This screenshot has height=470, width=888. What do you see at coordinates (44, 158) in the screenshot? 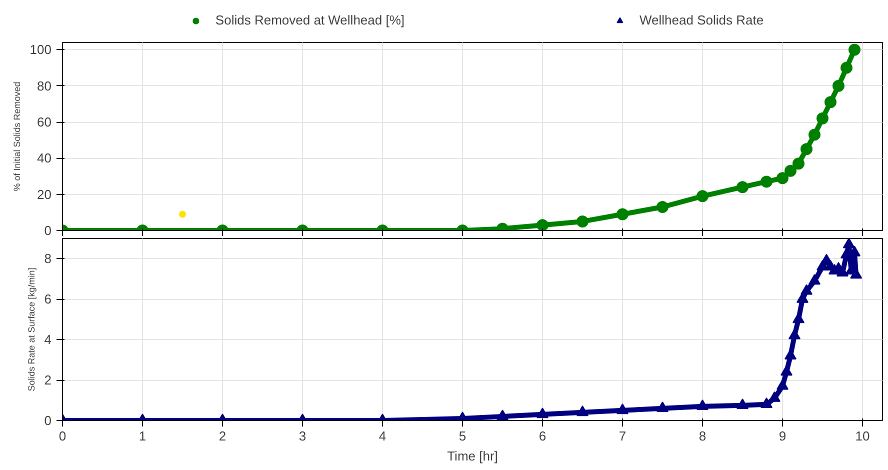
I see `y-tick-label: 40` at bounding box center [44, 158].